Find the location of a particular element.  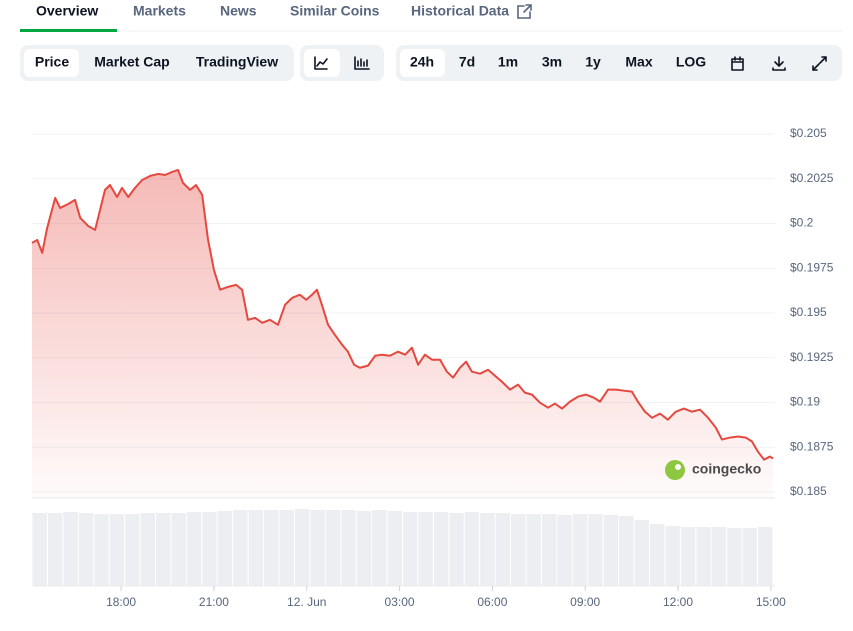

range-button: 24h is located at coordinates (422, 62).